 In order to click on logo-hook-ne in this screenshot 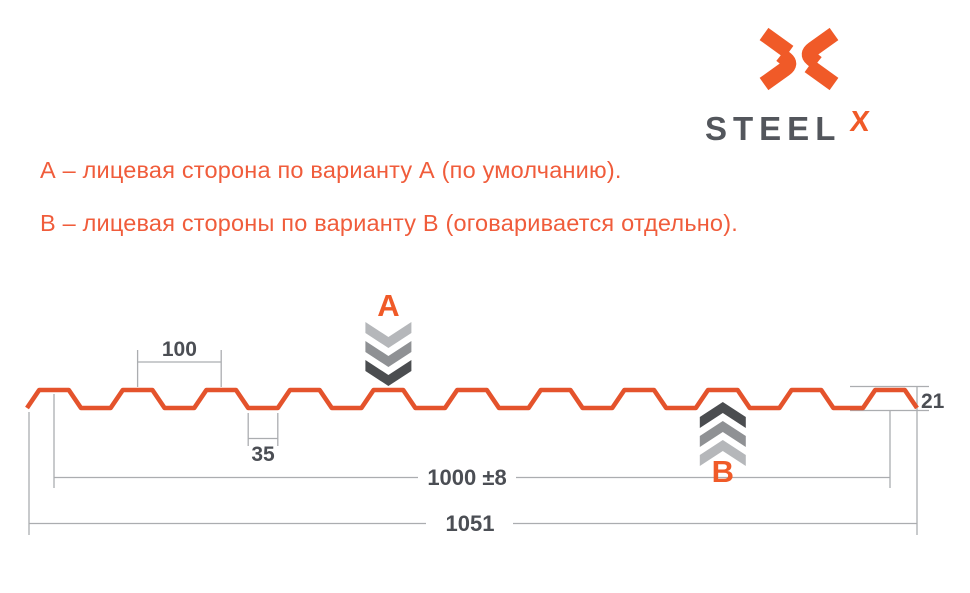, I will do `click(820, 48)`.